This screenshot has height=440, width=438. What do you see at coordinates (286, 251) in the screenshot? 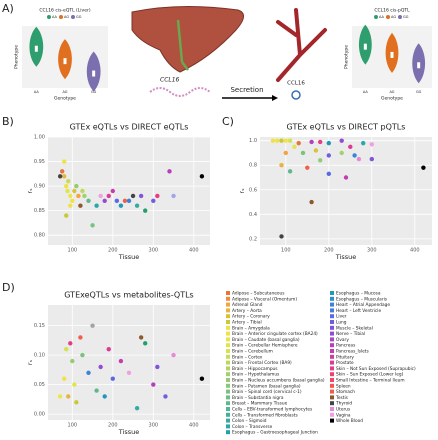
I see `x-tick-label: 100` at bounding box center [286, 251].